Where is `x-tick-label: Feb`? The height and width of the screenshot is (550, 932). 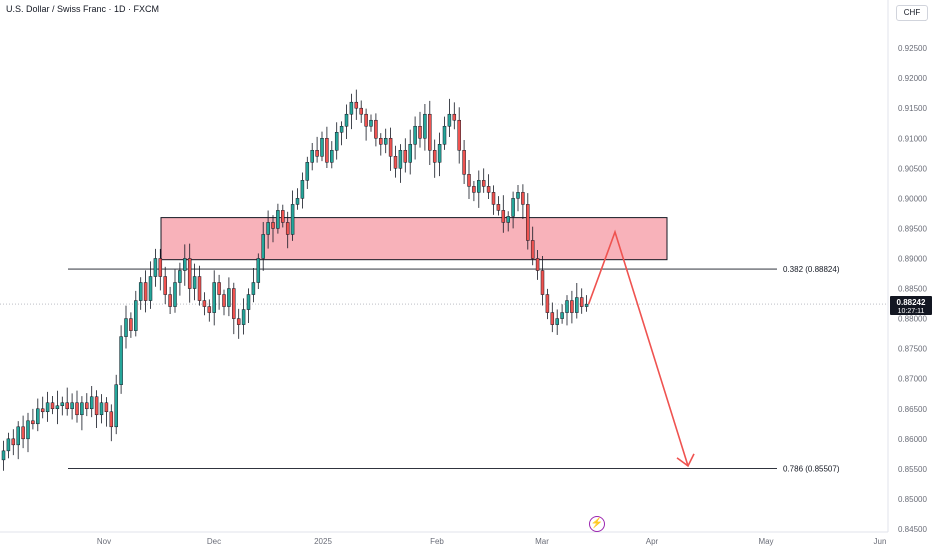 x-tick-label: Feb is located at coordinates (437, 541).